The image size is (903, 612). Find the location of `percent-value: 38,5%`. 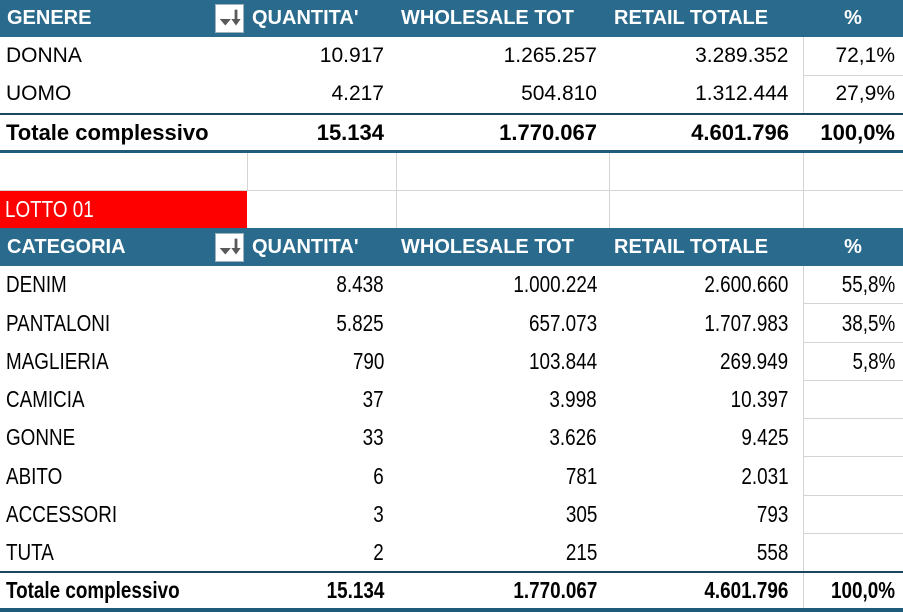

percent-value: 38,5% is located at coordinates (868, 322).